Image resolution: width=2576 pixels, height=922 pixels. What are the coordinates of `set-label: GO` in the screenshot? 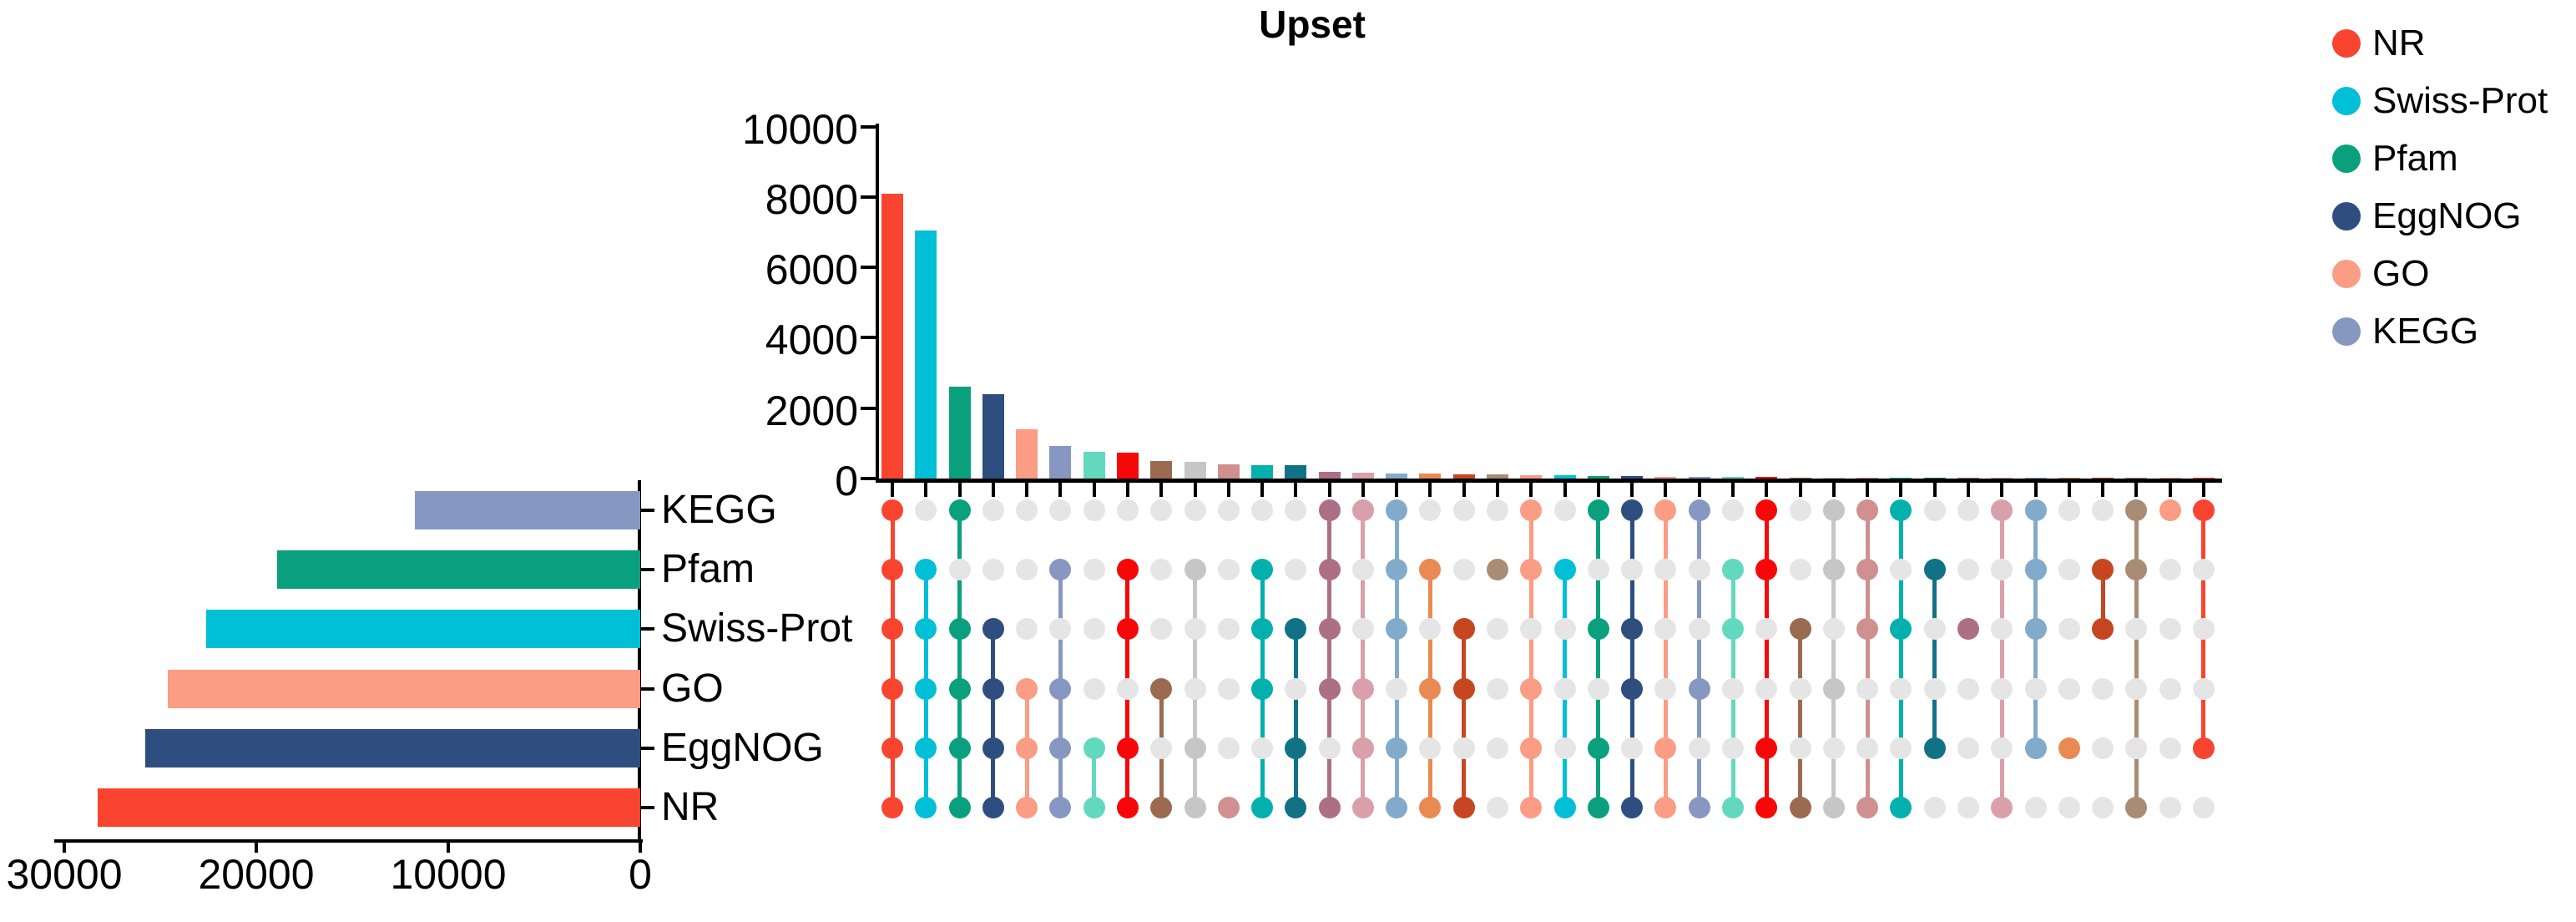 It's located at (692, 688).